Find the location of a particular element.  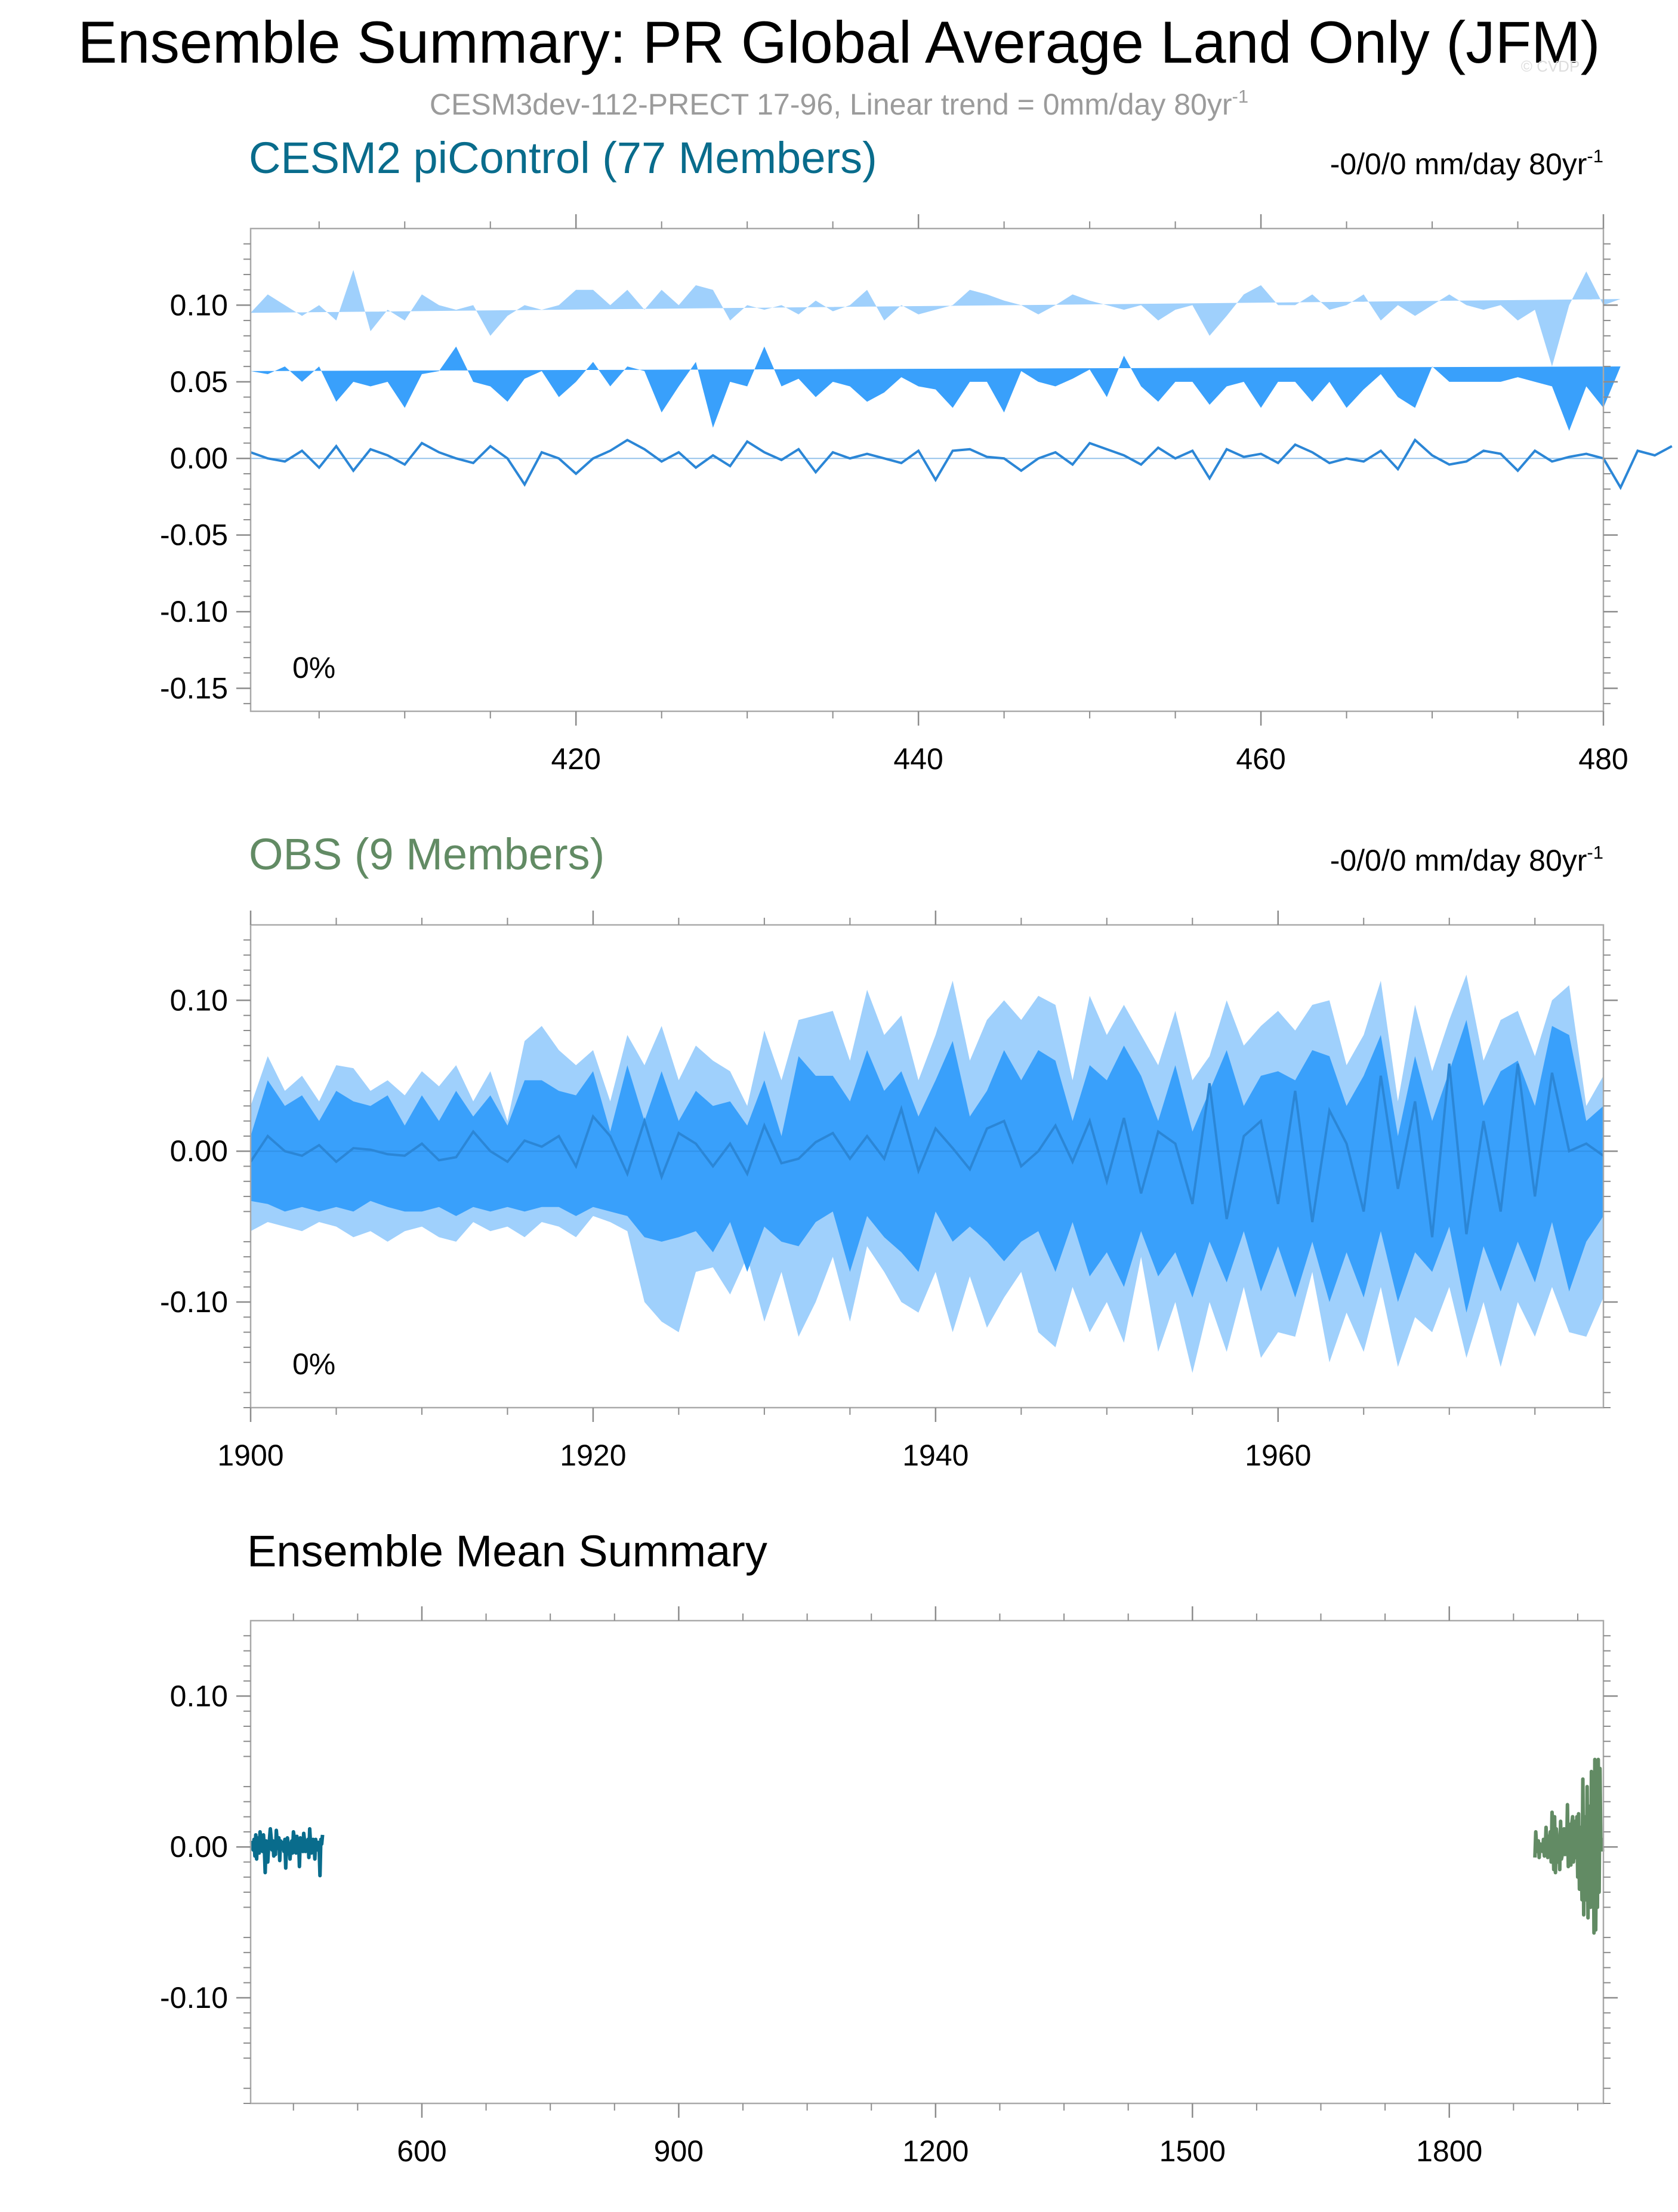

obs-x-tick-label: 1900 is located at coordinates (250, 1455).